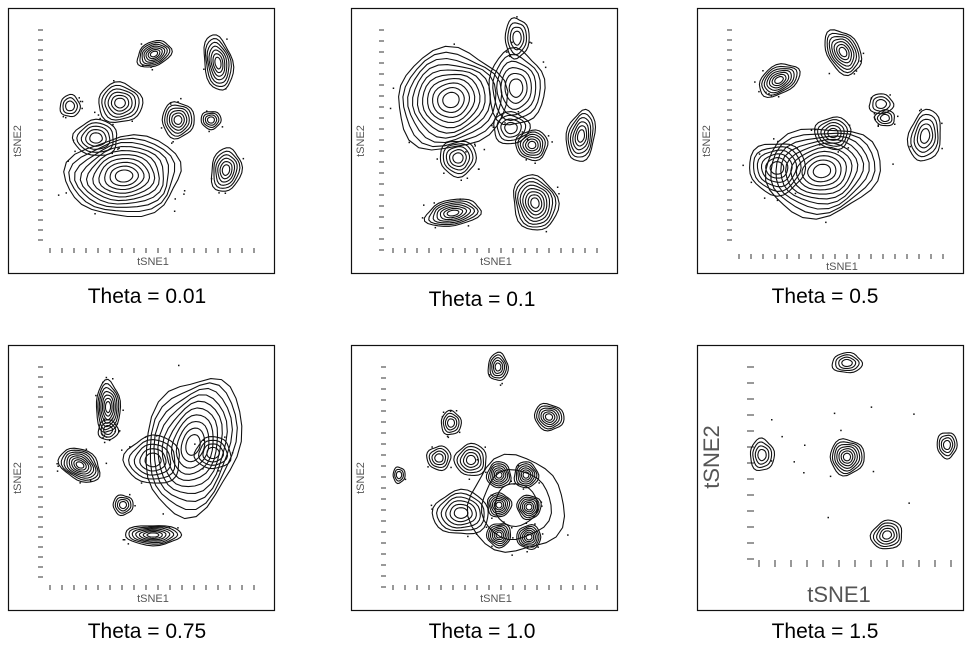 The height and width of the screenshot is (646, 975). Describe the element at coordinates (153, 262) in the screenshot. I see `x-axis-label: tSNE1` at that location.